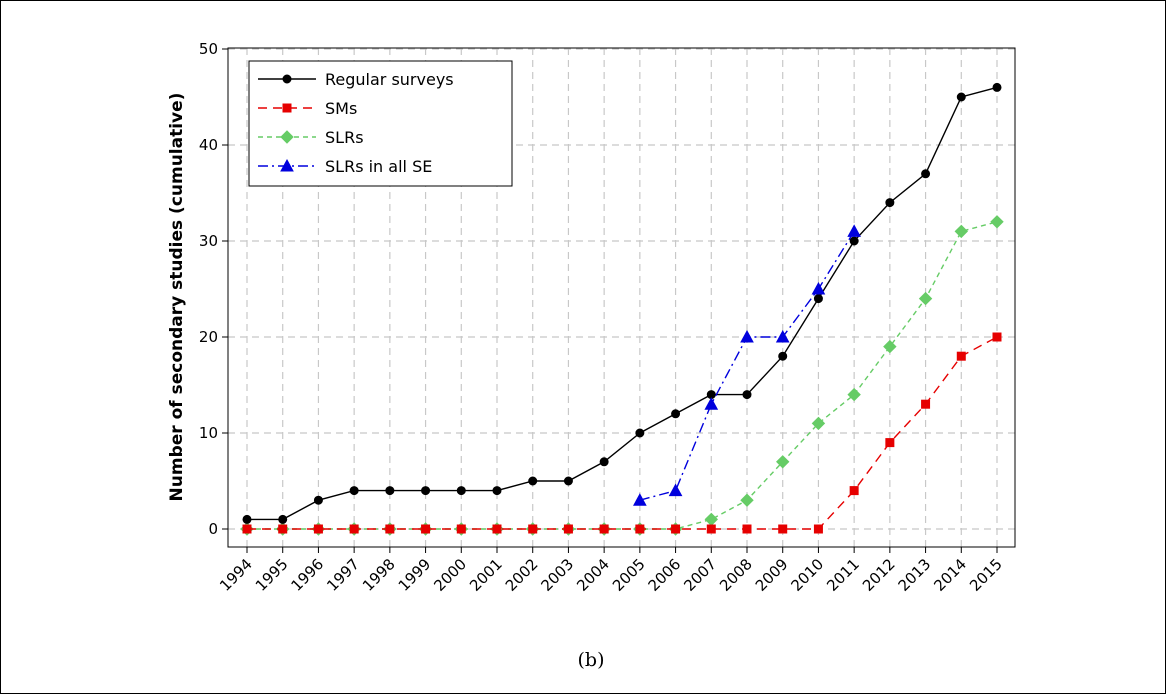 Image resolution: width=1166 pixels, height=698 pixels. What do you see at coordinates (208, 145) in the screenshot?
I see `y-tick-label: 40` at bounding box center [208, 145].